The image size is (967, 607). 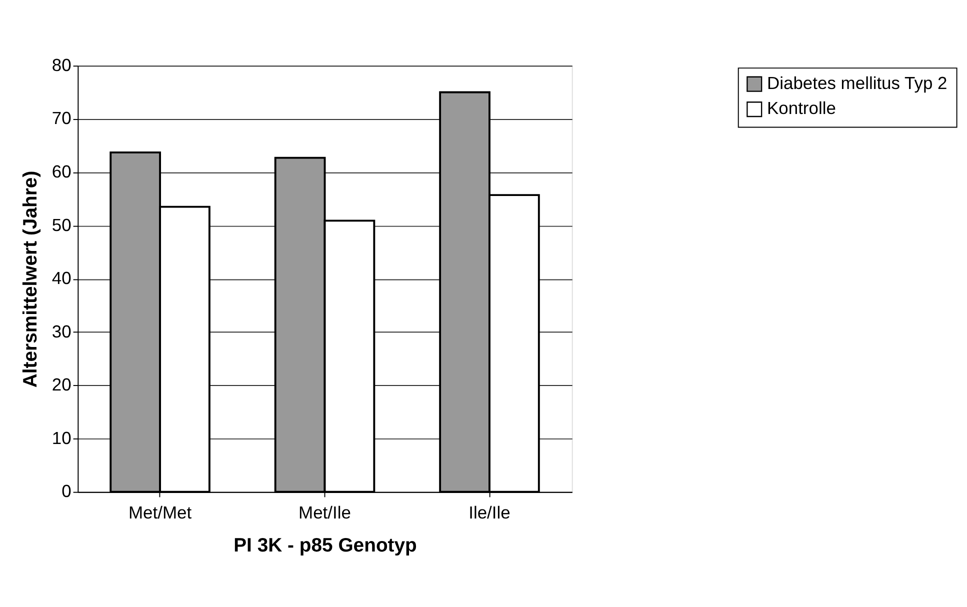 What do you see at coordinates (801, 108) in the screenshot?
I see `legend-label: Kontrolle` at bounding box center [801, 108].